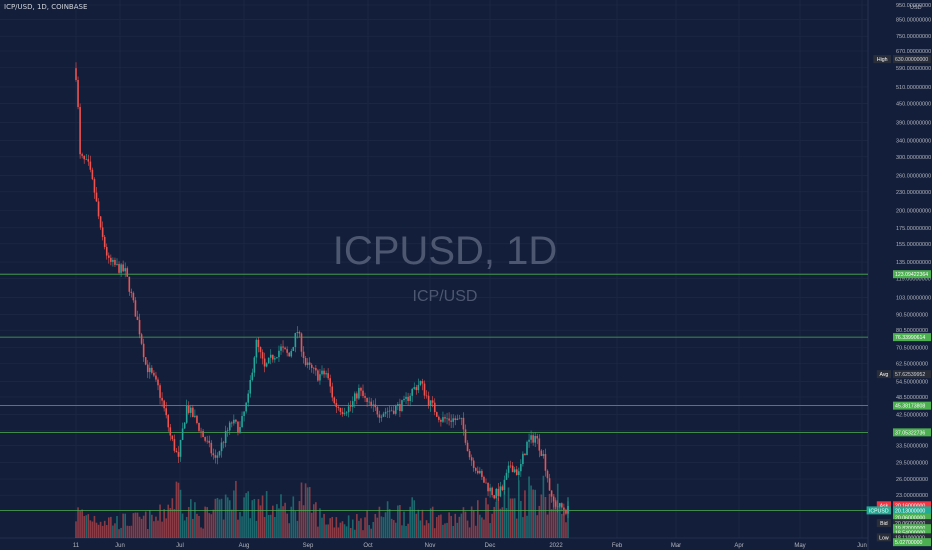  Describe the element at coordinates (862, 546) in the screenshot. I see `x-tick-label: Jun` at that location.